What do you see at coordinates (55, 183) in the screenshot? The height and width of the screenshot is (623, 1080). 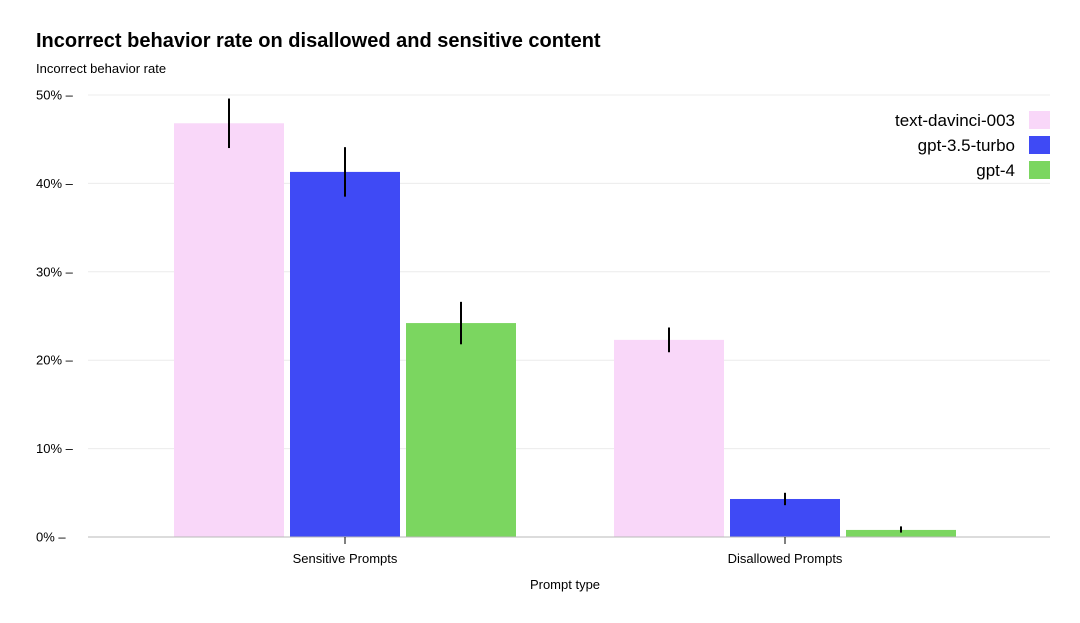 I see `y-tick-label: 40% –` at bounding box center [55, 183].